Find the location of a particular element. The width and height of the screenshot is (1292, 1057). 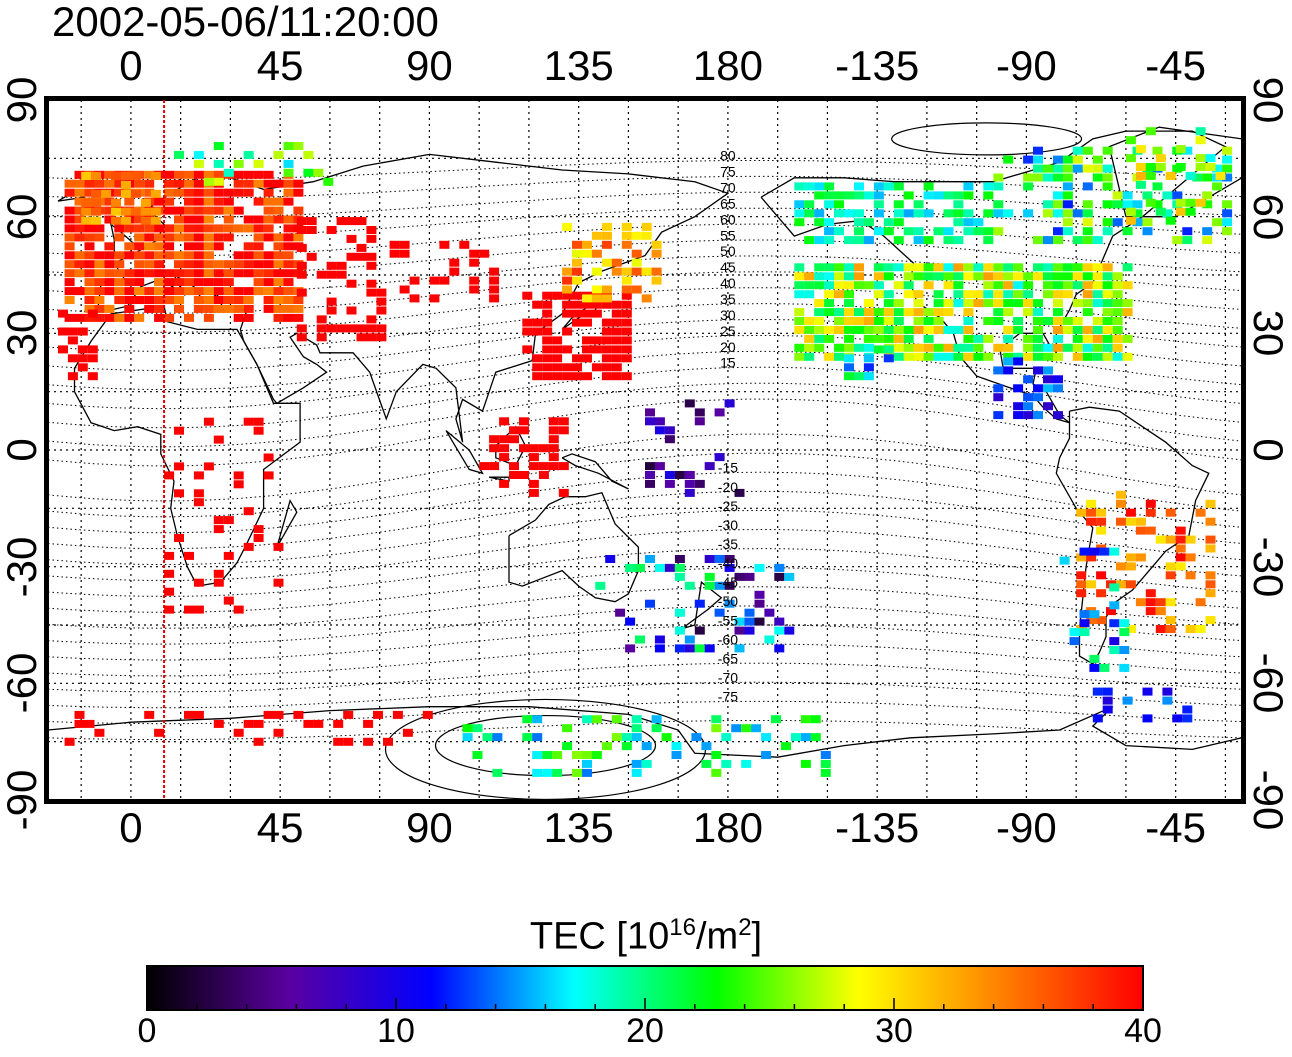

y-tick-label-left: -30 is located at coordinates (22, 567).